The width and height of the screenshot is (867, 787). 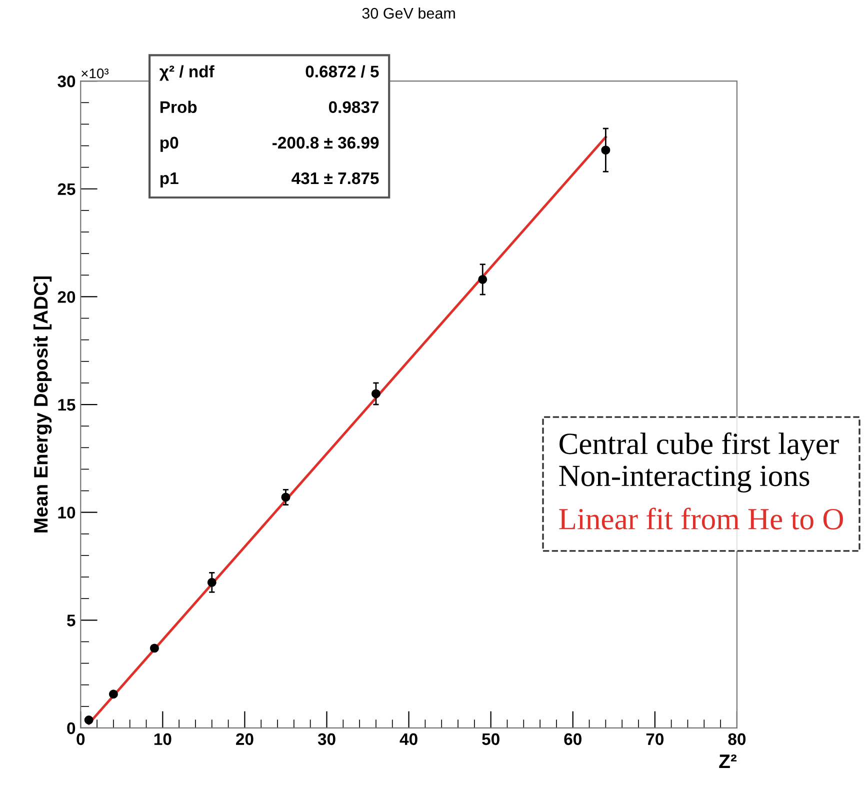 I want to click on x-tick-label: 50, so click(x=491, y=739).